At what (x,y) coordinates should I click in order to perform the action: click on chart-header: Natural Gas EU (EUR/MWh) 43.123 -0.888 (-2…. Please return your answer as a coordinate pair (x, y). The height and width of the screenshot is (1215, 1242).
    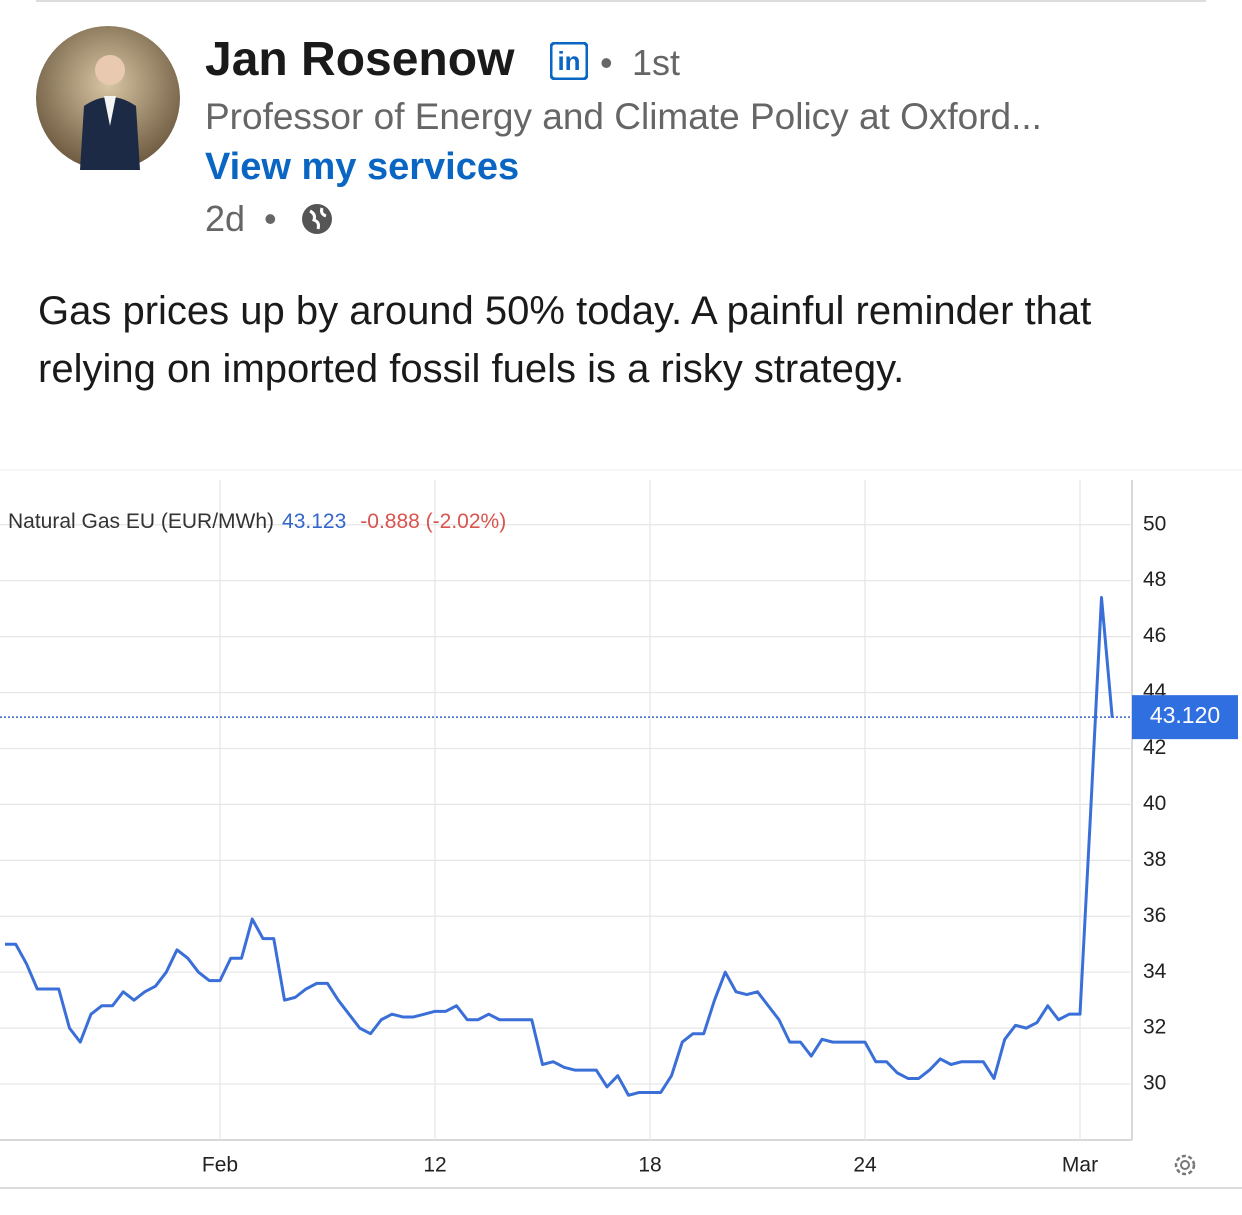
    Looking at the image, I should click on (257, 521).